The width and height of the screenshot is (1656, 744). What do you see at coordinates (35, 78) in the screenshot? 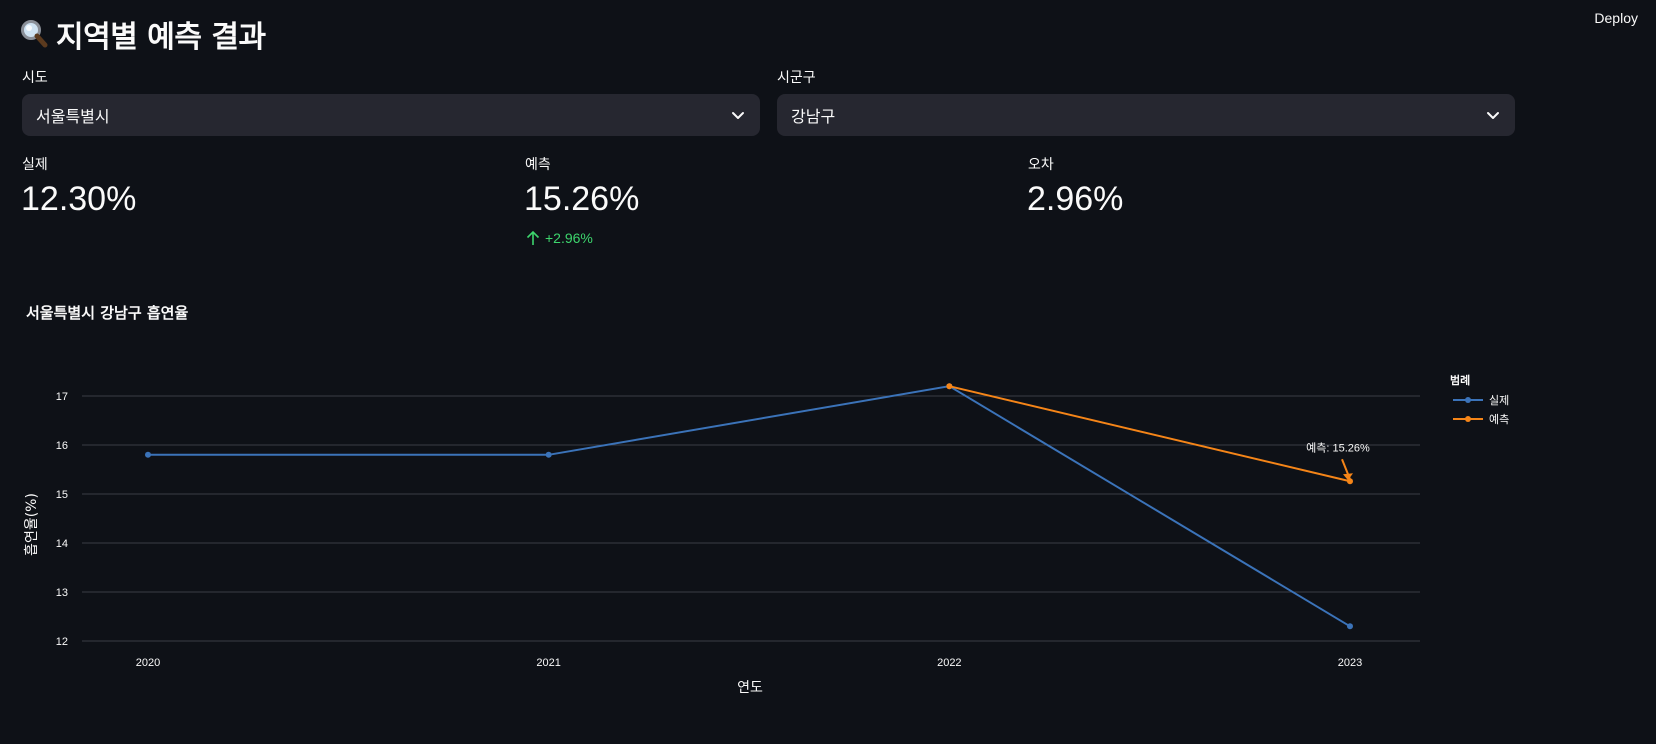
I see `sido-label: 시도` at bounding box center [35, 78].